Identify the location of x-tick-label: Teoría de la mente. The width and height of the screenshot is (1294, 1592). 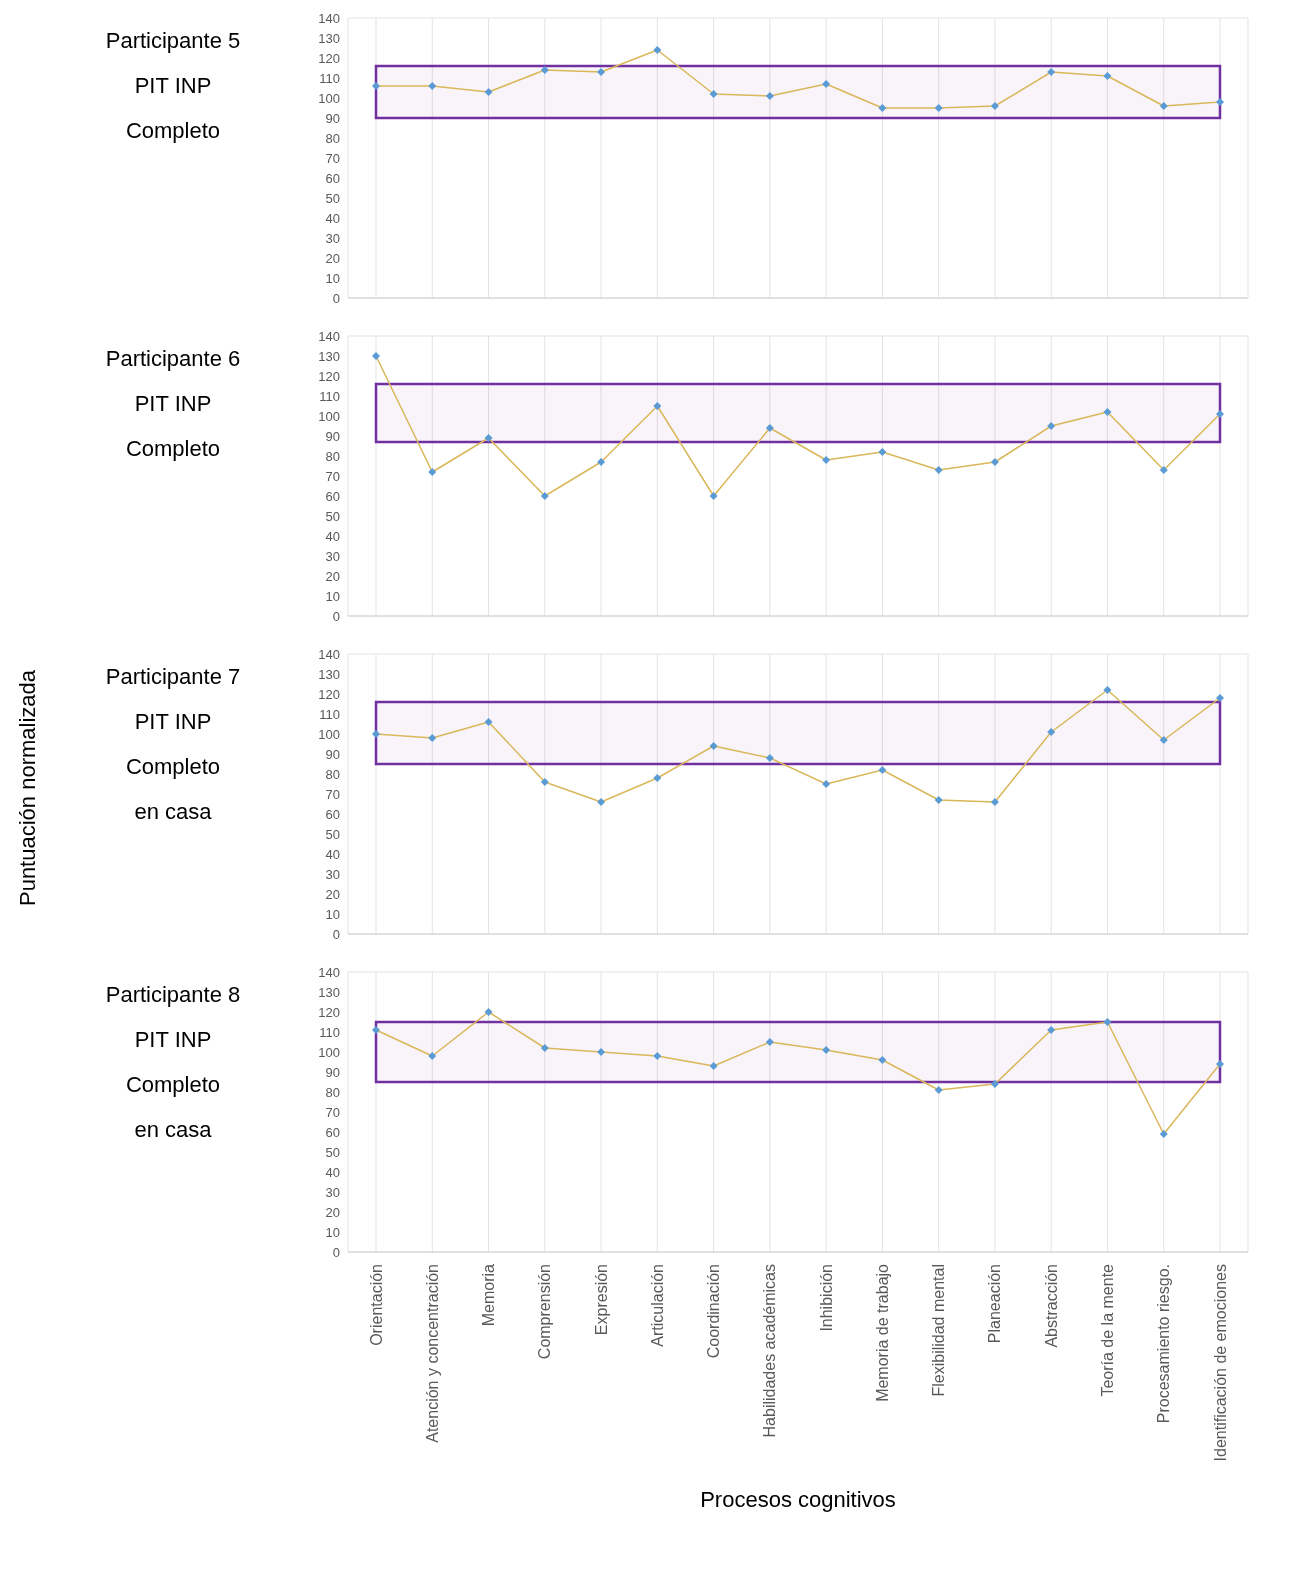
(1107, 1330).